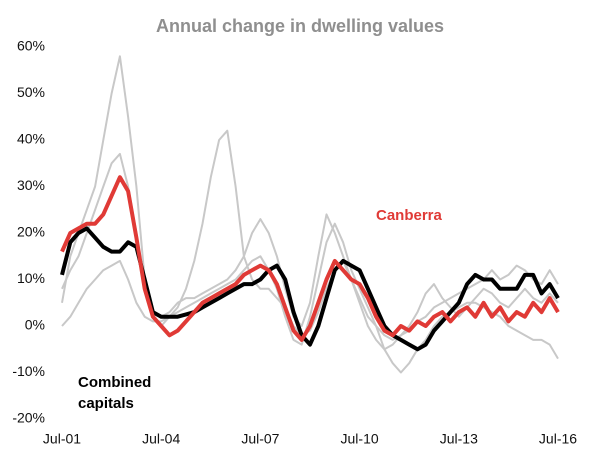 The height and width of the screenshot is (461, 597). Describe the element at coordinates (62, 439) in the screenshot. I see `x-tick-label: Jul-01` at that location.